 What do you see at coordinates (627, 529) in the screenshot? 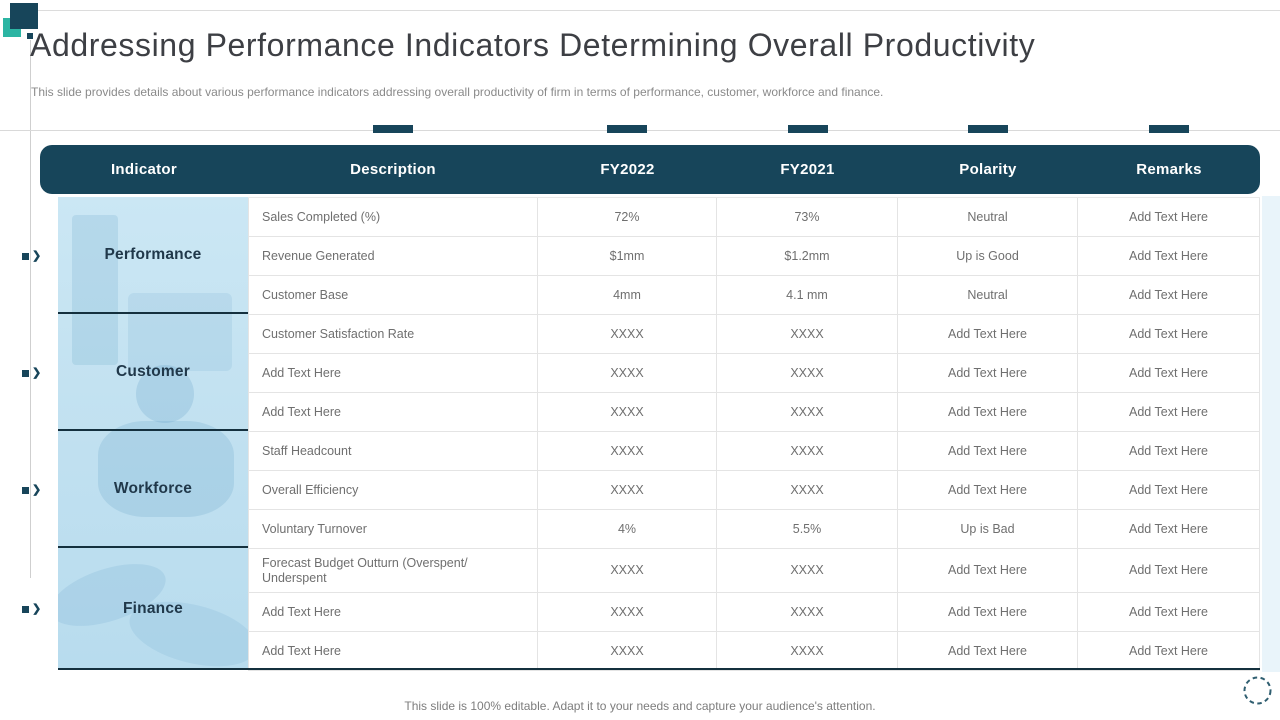
I see `fy2022-cell: 4%` at bounding box center [627, 529].